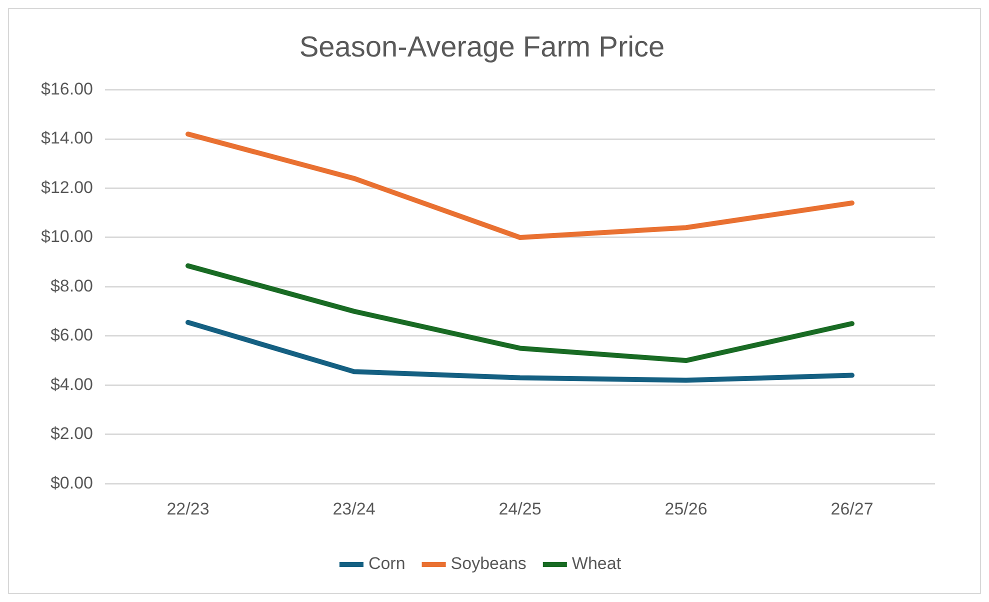  Describe the element at coordinates (488, 564) in the screenshot. I see `legend-label: Soybeans` at that location.